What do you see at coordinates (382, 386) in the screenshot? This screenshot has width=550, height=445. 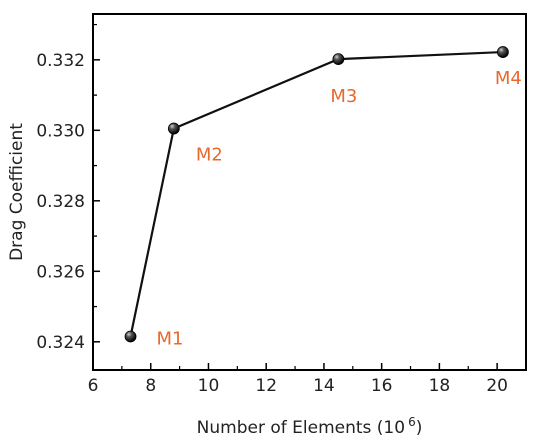 I see `x-tick-label: 16` at bounding box center [382, 386].